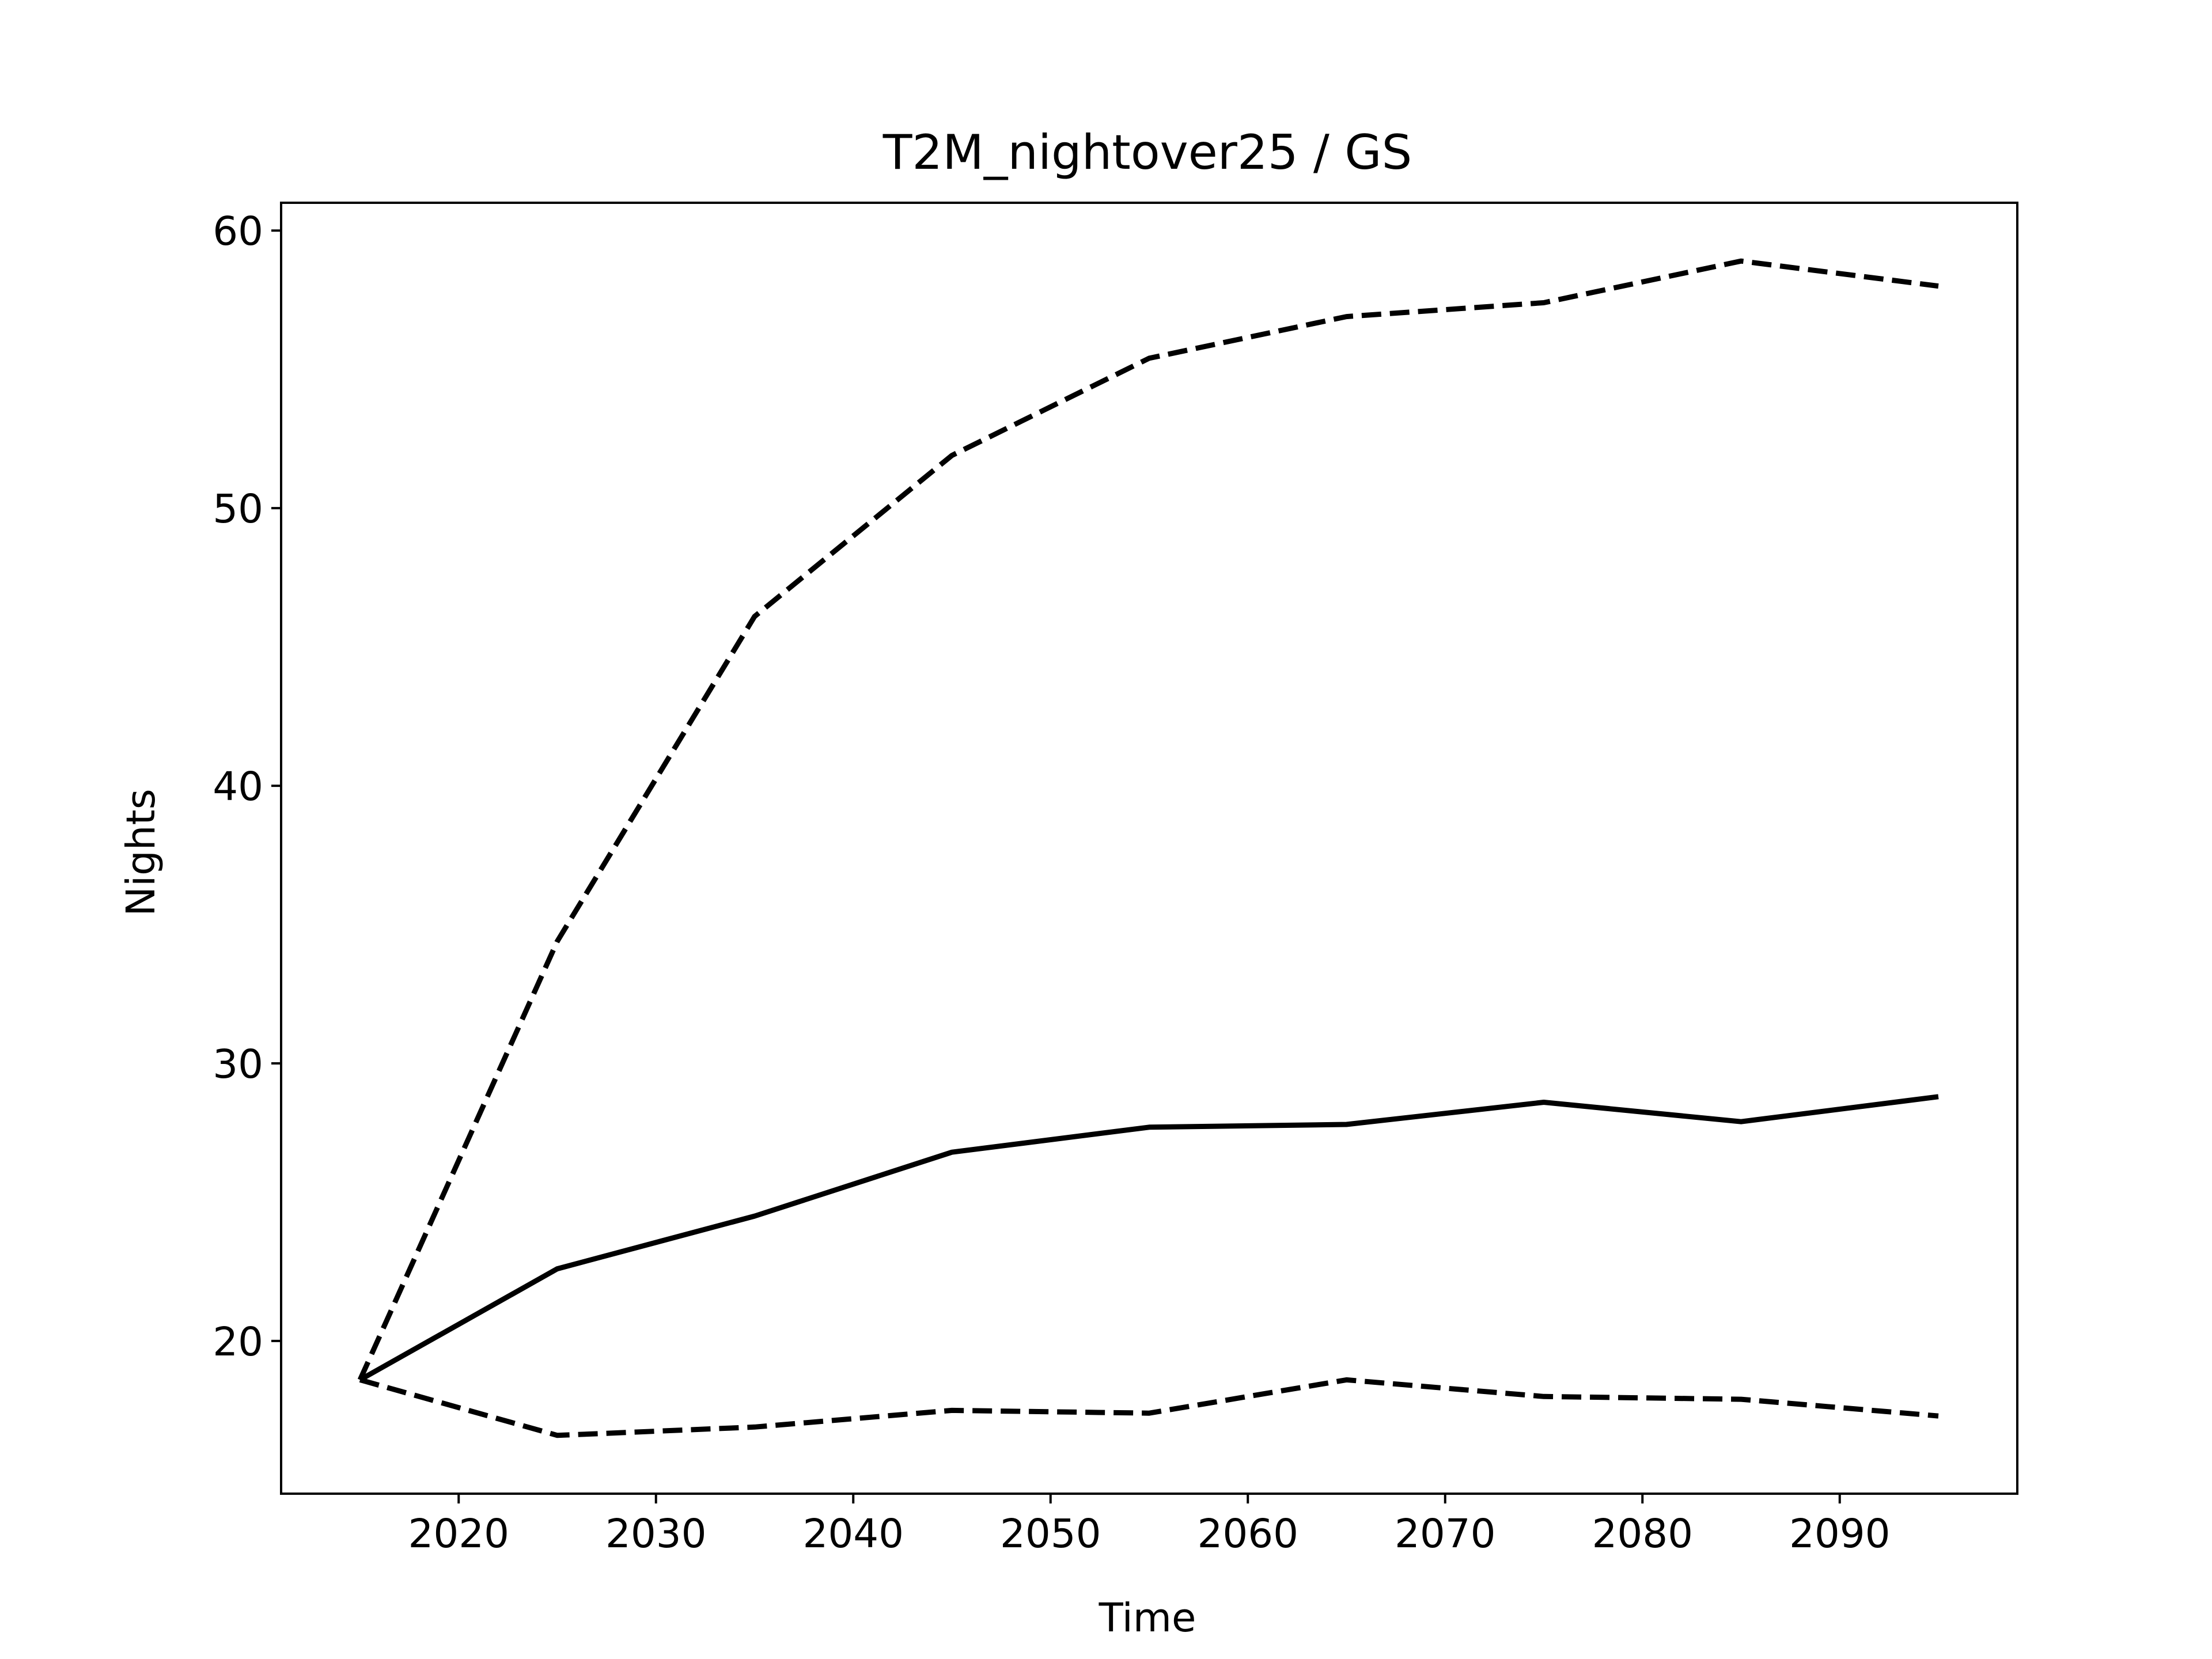 This screenshot has width=2212, height=1659. Describe the element at coordinates (238, 509) in the screenshot. I see `y-tick-label: 50` at that location.